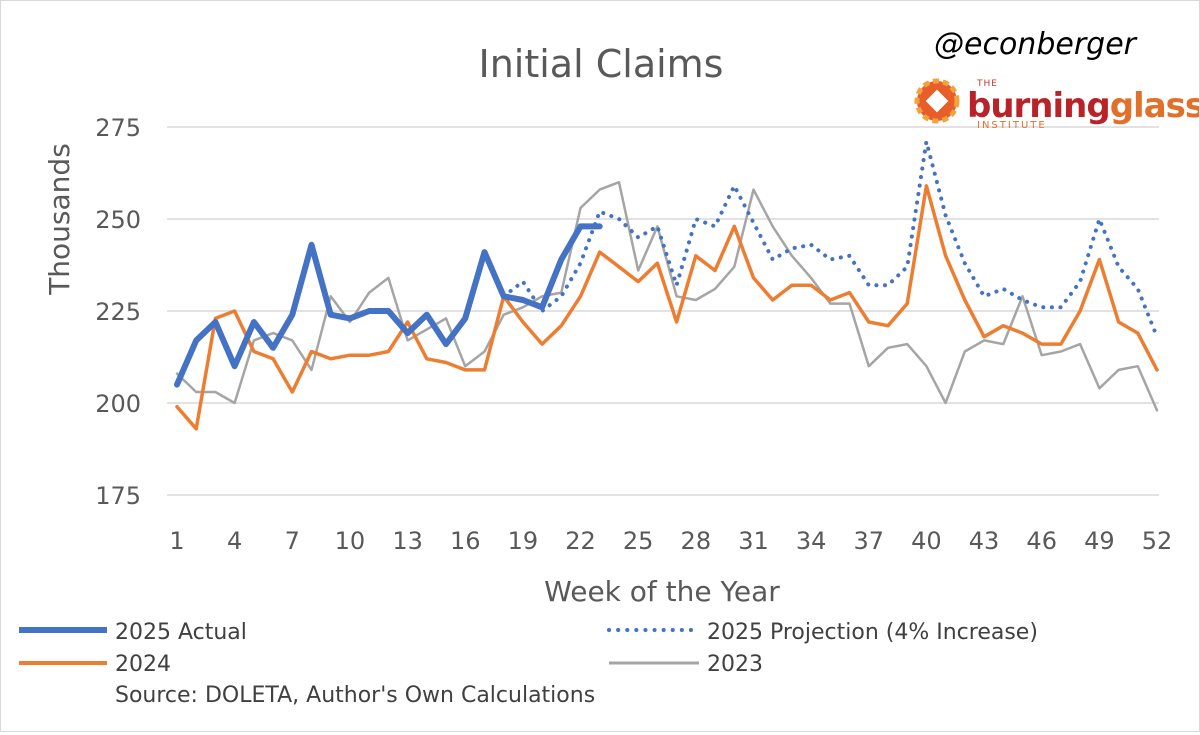 The height and width of the screenshot is (735, 1200). What do you see at coordinates (987, 84) in the screenshot?
I see `logo-the: THE` at bounding box center [987, 84].